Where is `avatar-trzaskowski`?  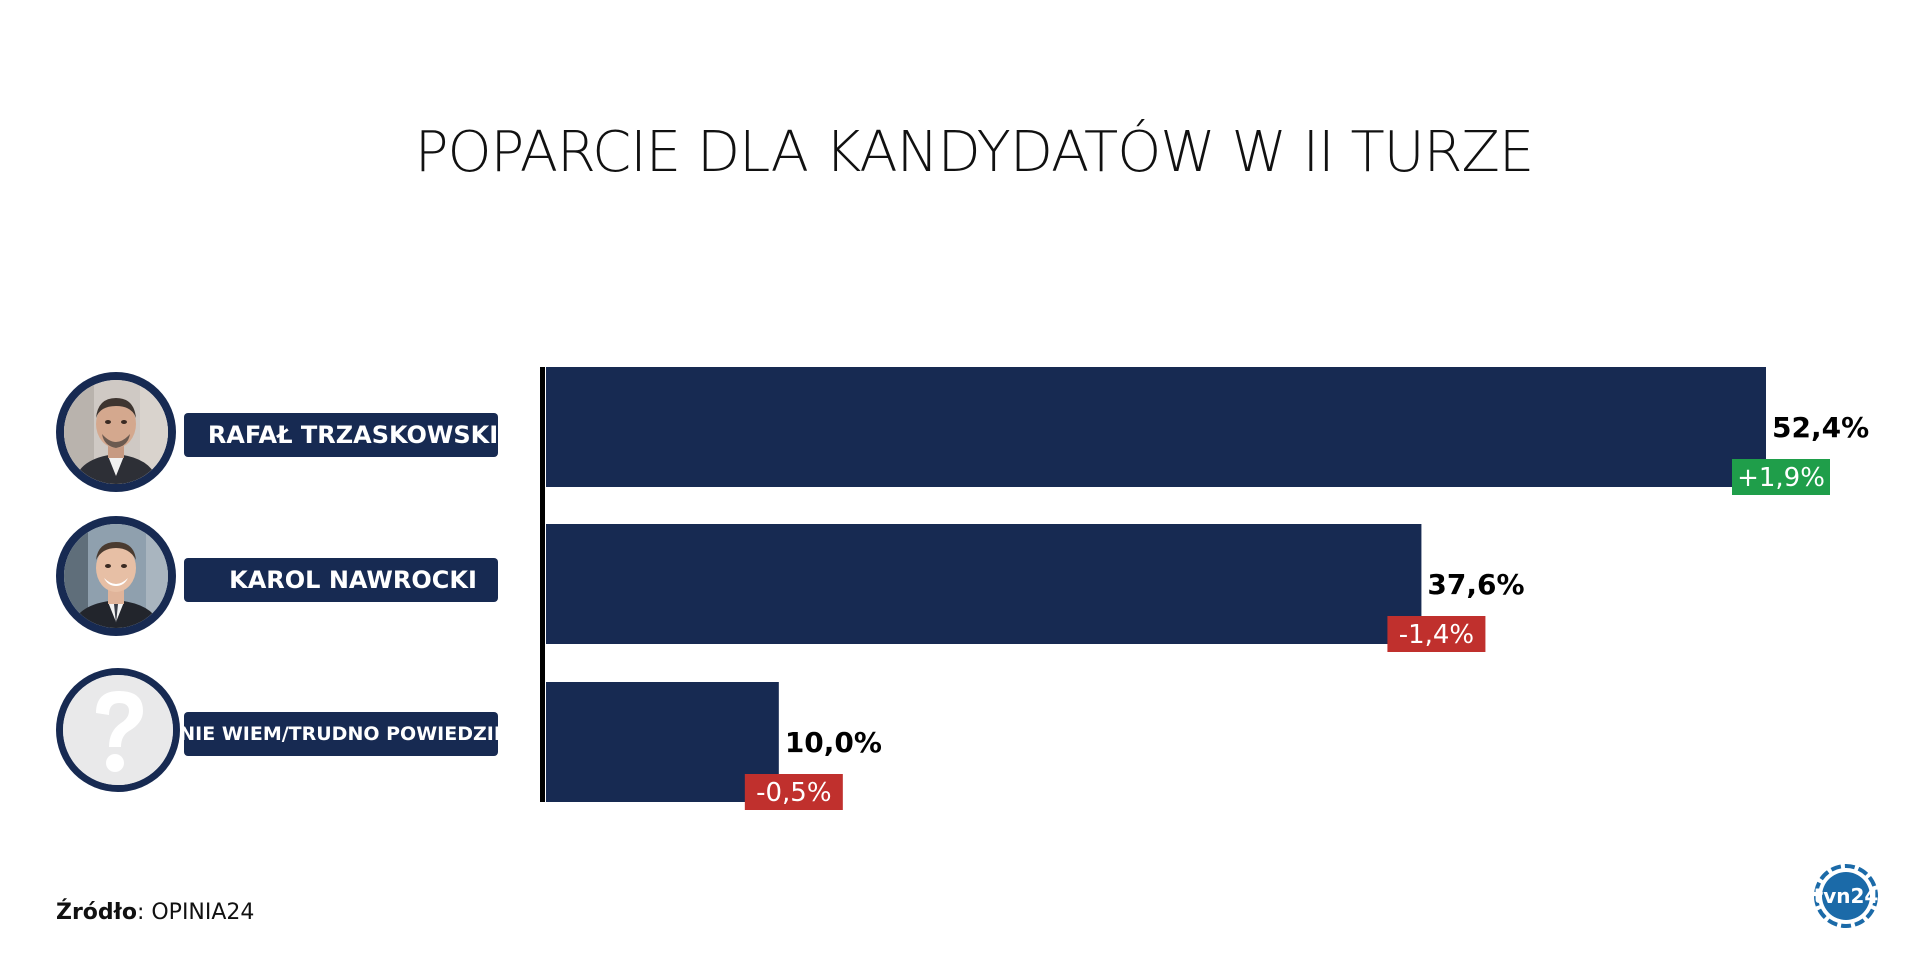
avatar-trzaskowski is located at coordinates (116, 432).